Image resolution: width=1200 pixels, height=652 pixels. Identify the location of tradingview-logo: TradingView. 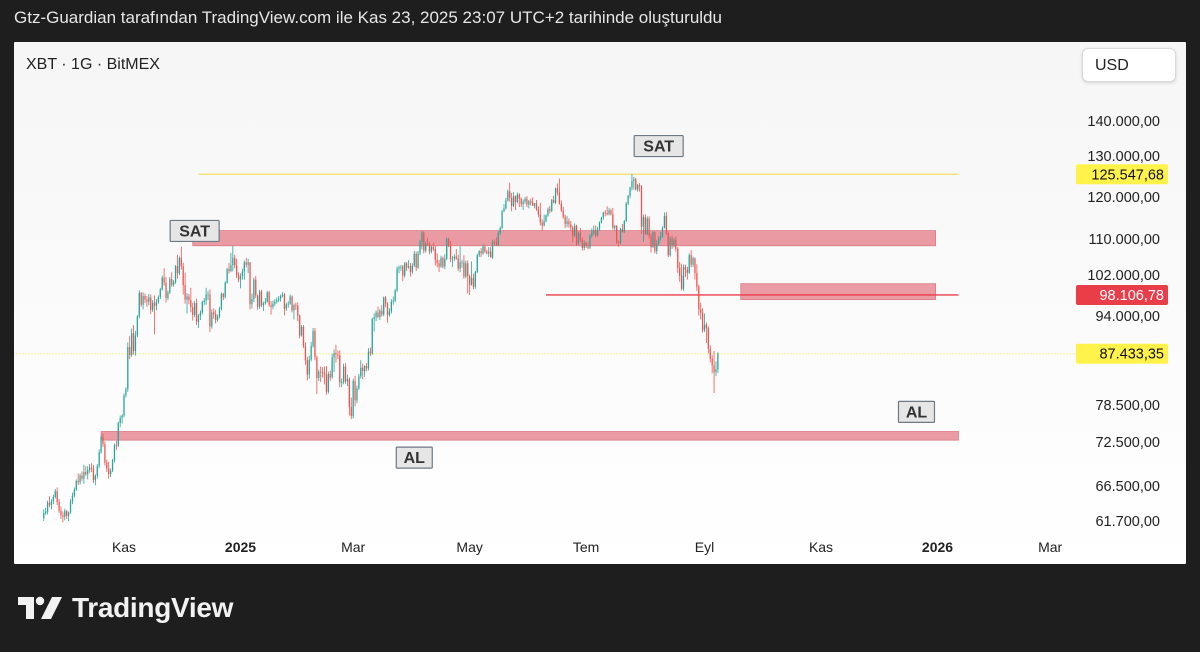
(125, 608).